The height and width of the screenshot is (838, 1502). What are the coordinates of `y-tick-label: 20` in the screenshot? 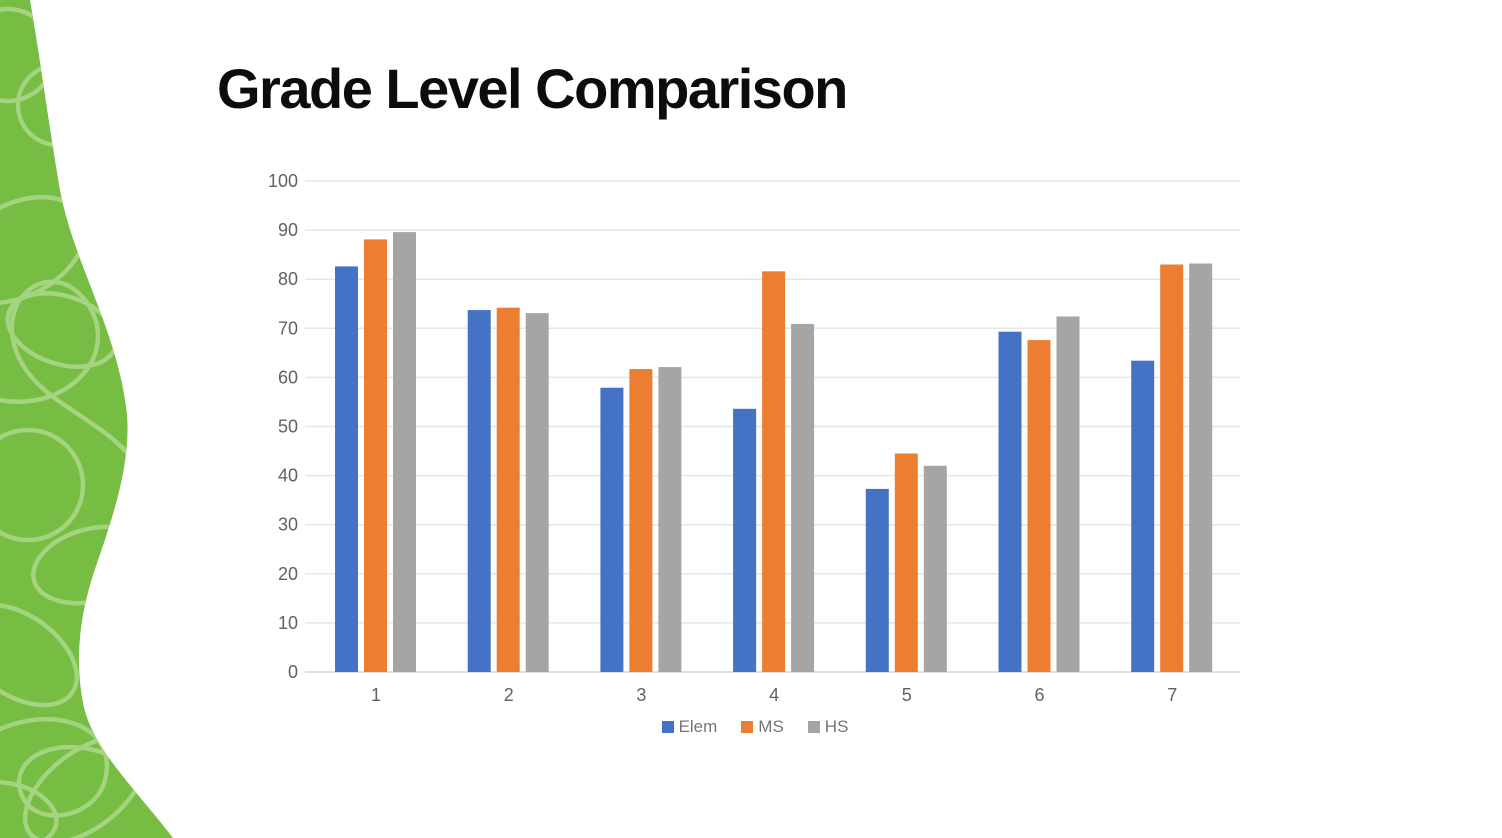 It's located at (288, 574).